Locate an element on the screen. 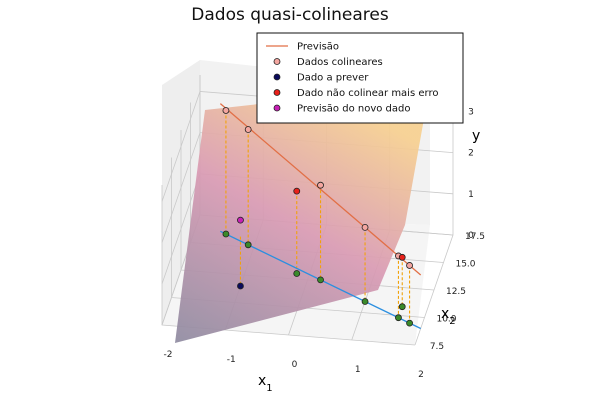 The width and height of the screenshot is (600, 404). x2-tick-label: 7.5 is located at coordinates (437, 347).